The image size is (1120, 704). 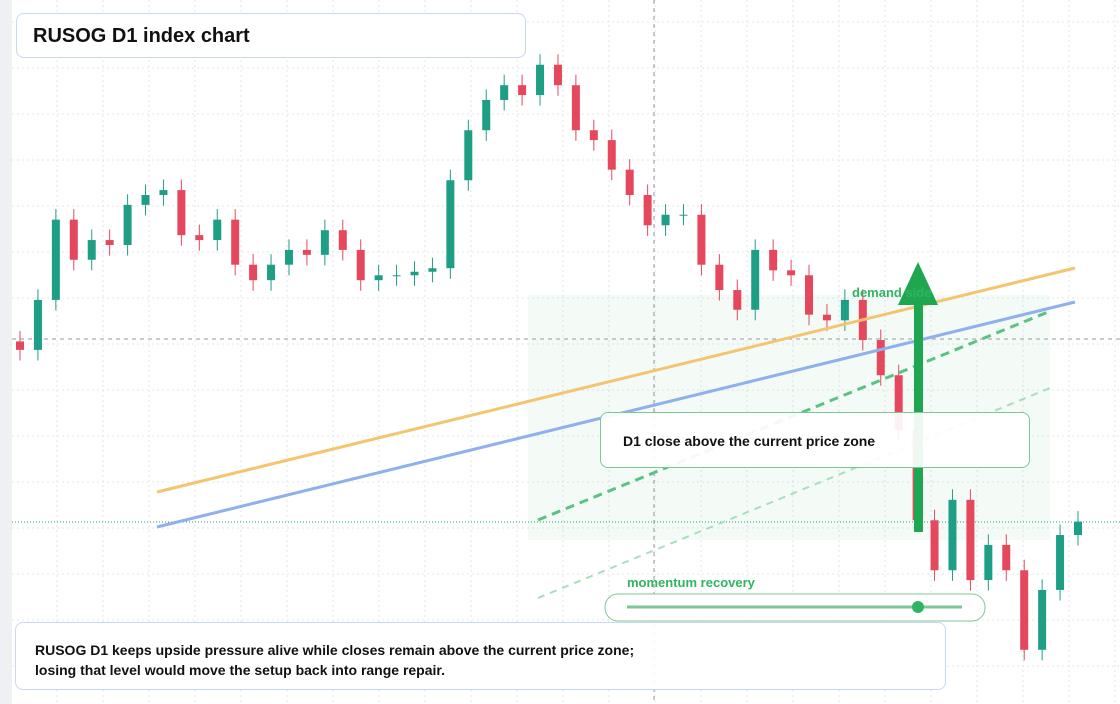 I want to click on slider-label: momentum recovery, so click(x=691, y=582).